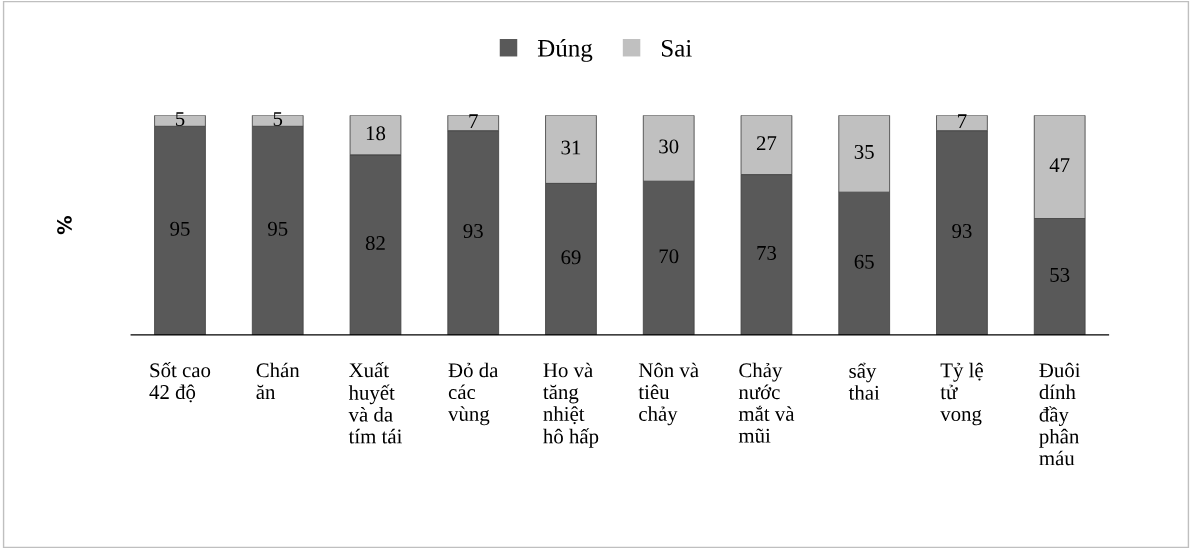 This screenshot has height=549, width=1192. Describe the element at coordinates (864, 381) in the screenshot. I see `x-tick-label: sẩy thai` at that location.